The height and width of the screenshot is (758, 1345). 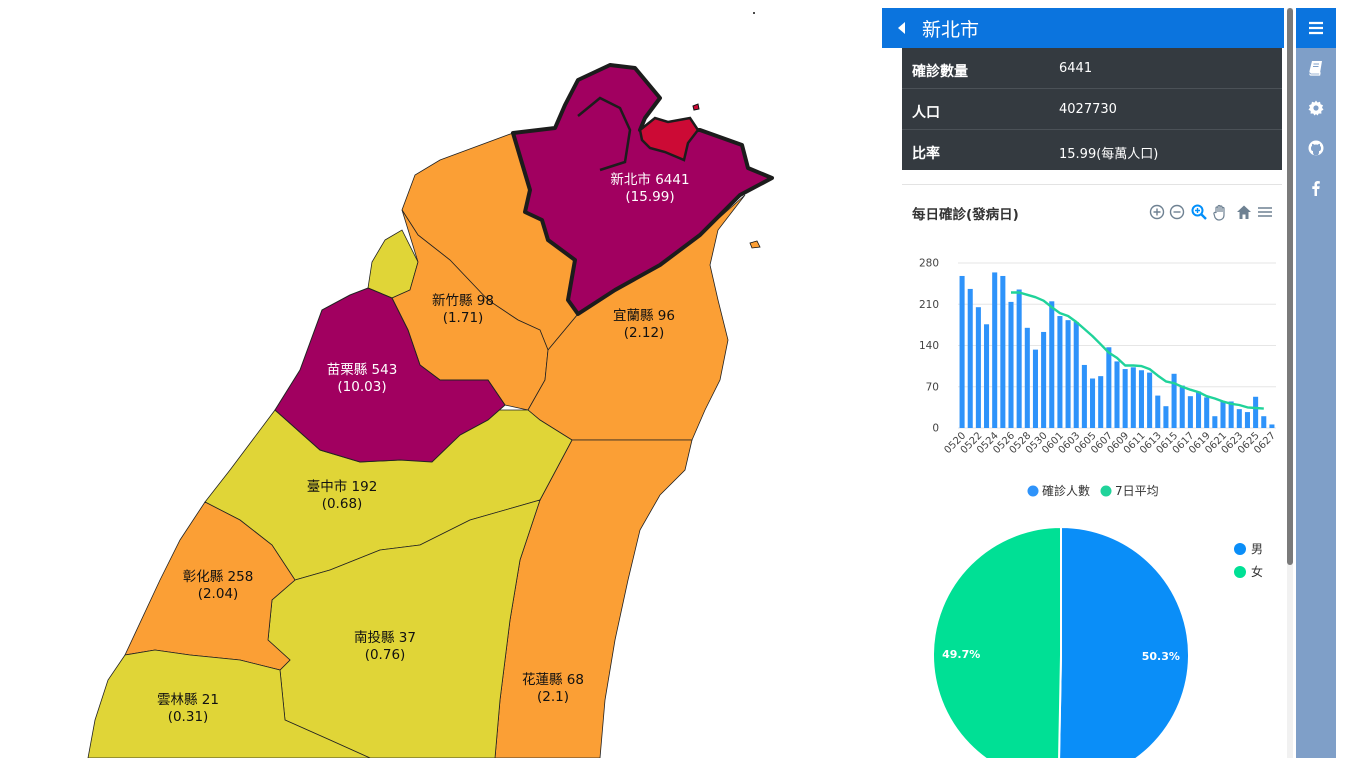 I want to click on selection-zoom-icon, so click(x=1199, y=212).